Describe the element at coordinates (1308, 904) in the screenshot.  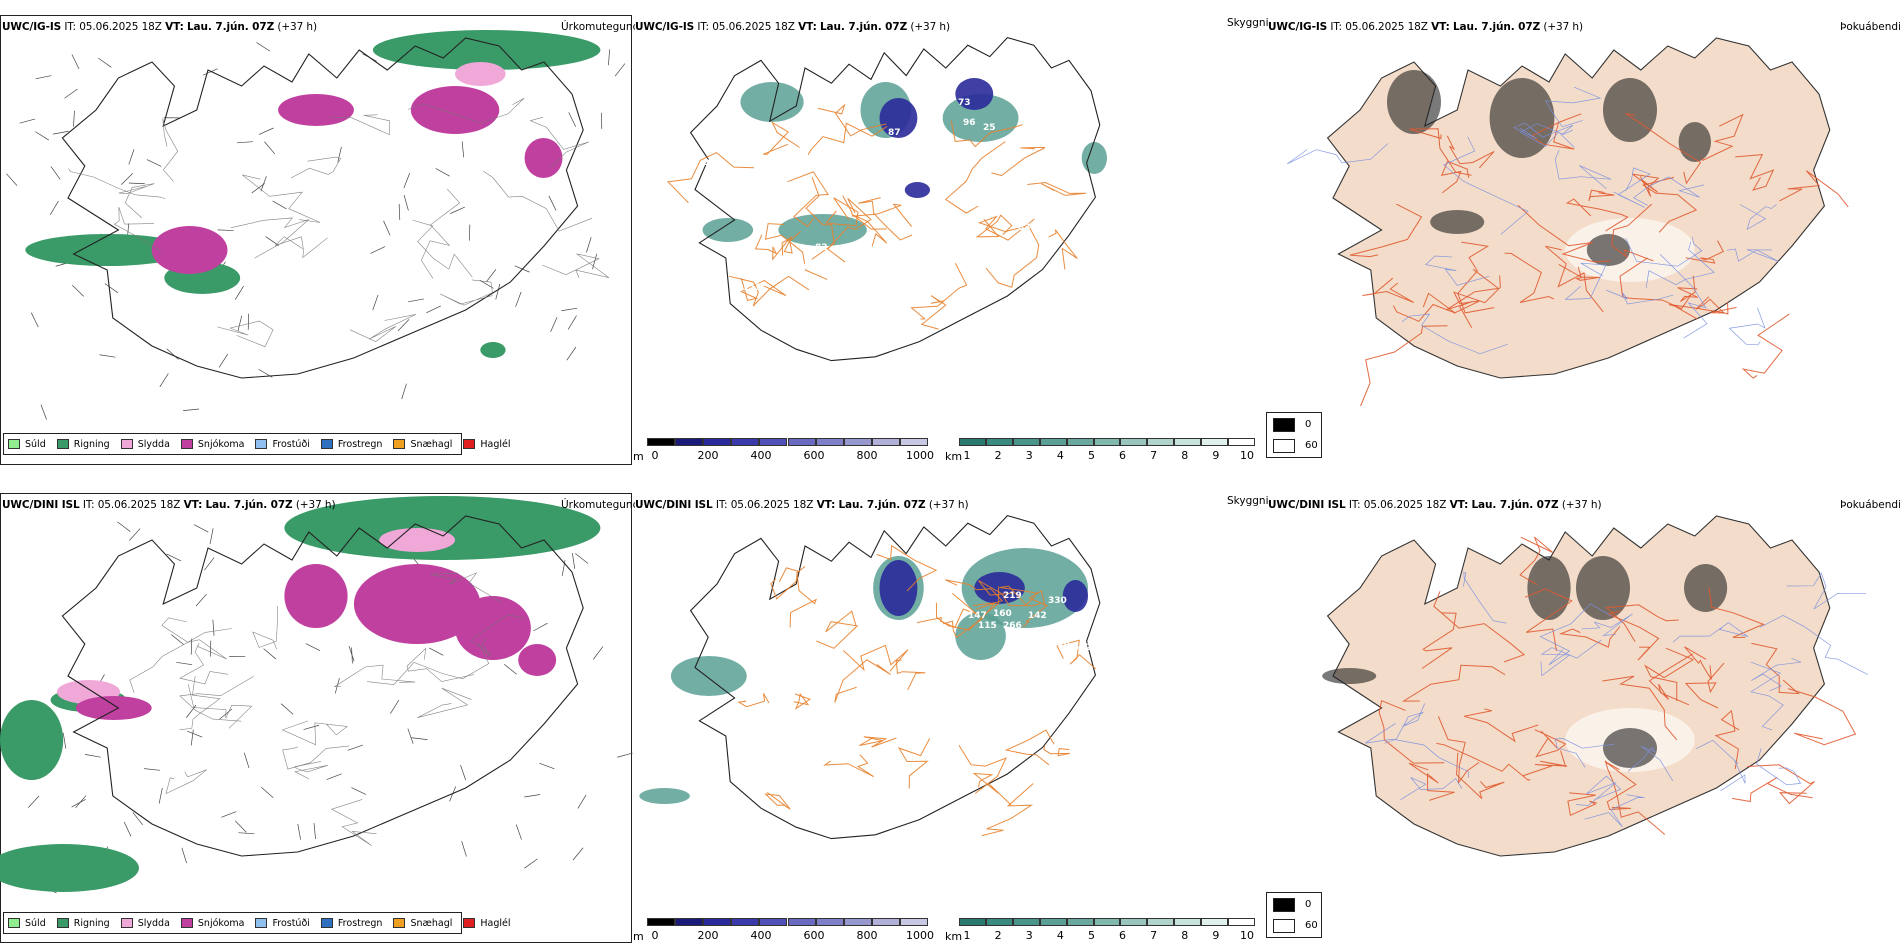
I see `fog-legend-label: 0` at that location.